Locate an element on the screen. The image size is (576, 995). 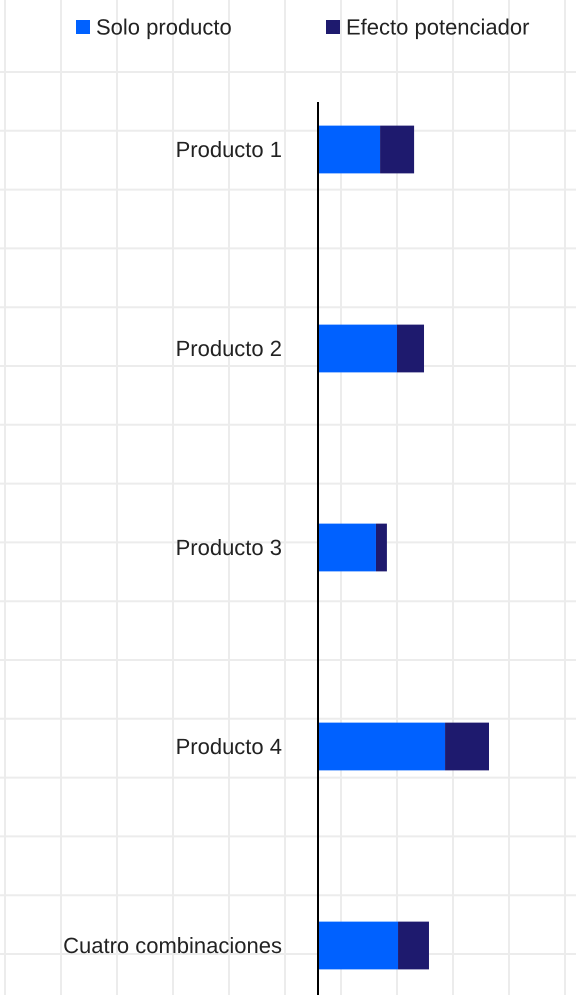
y-tick-label: Producto 1 is located at coordinates (229, 149).